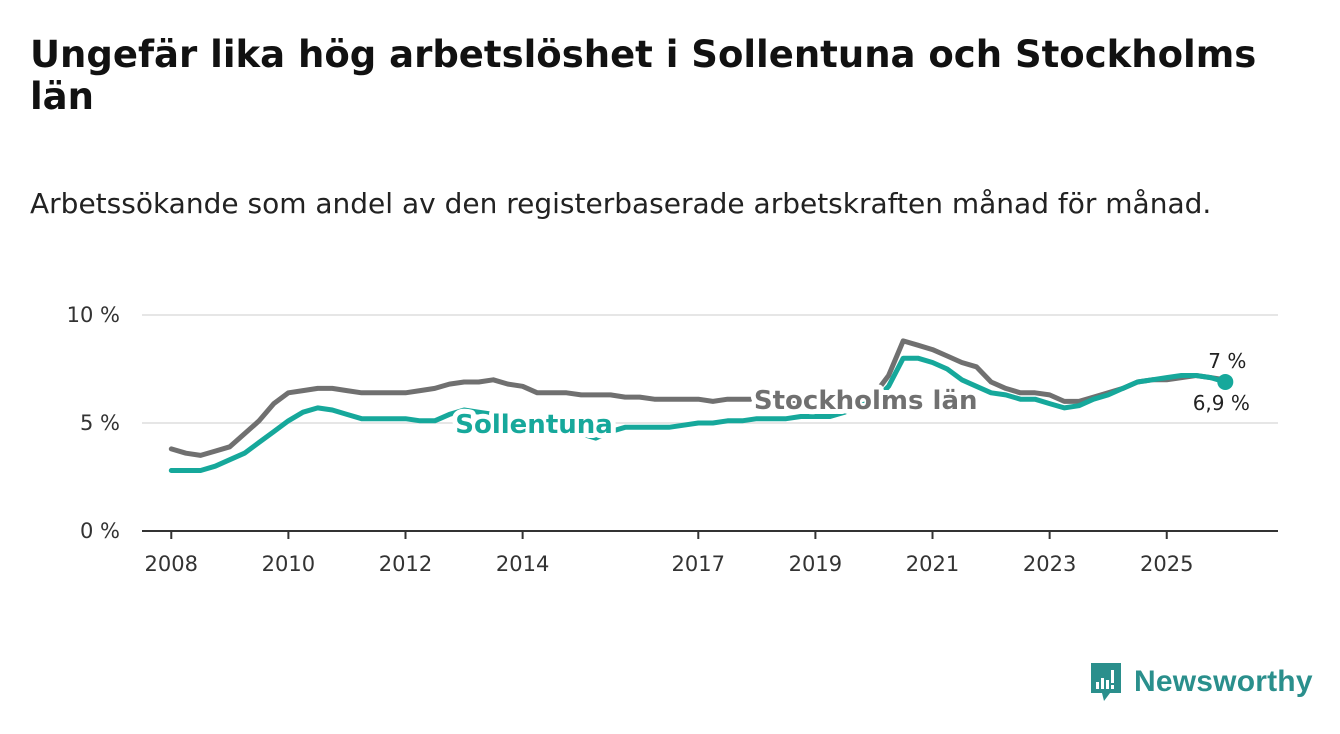 This screenshot has height=734, width=1340. What do you see at coordinates (1225, 381) in the screenshot?
I see `series-end-marker` at bounding box center [1225, 381].